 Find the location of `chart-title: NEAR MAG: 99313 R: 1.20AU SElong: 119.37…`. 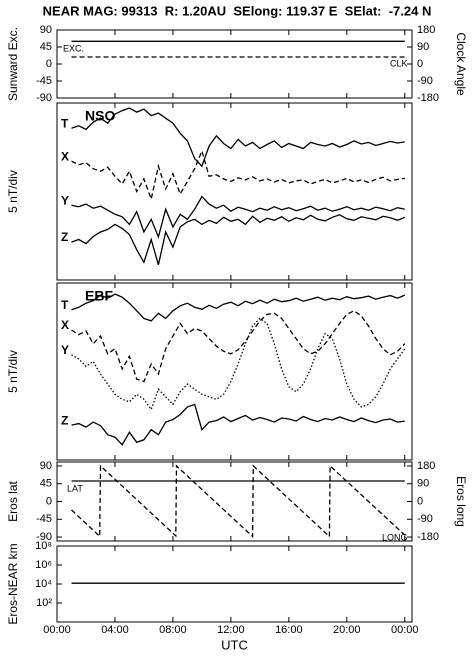

chart-title: NEAR MAG: 99313 R: 1.20AU SElong: 119.37… is located at coordinates (237, 10).